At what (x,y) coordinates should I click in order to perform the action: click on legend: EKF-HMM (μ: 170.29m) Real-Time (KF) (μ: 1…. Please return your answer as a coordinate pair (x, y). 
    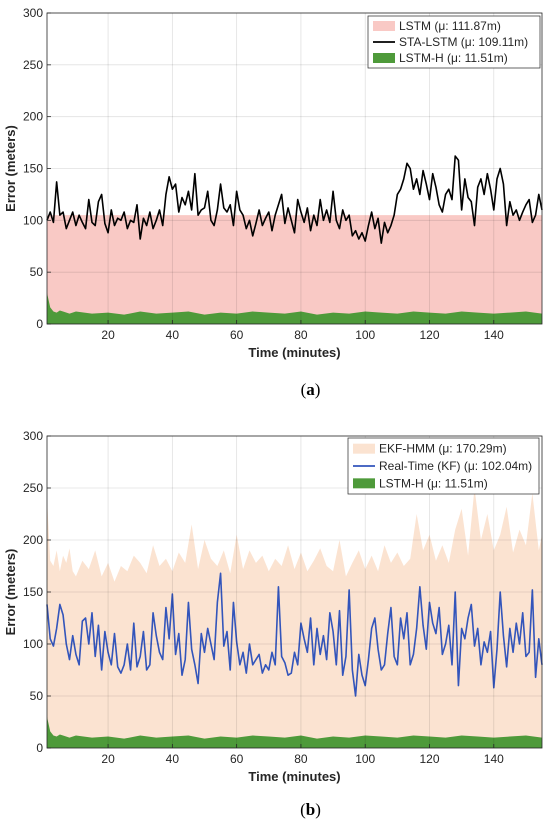
    Looking at the image, I should click on (443, 466).